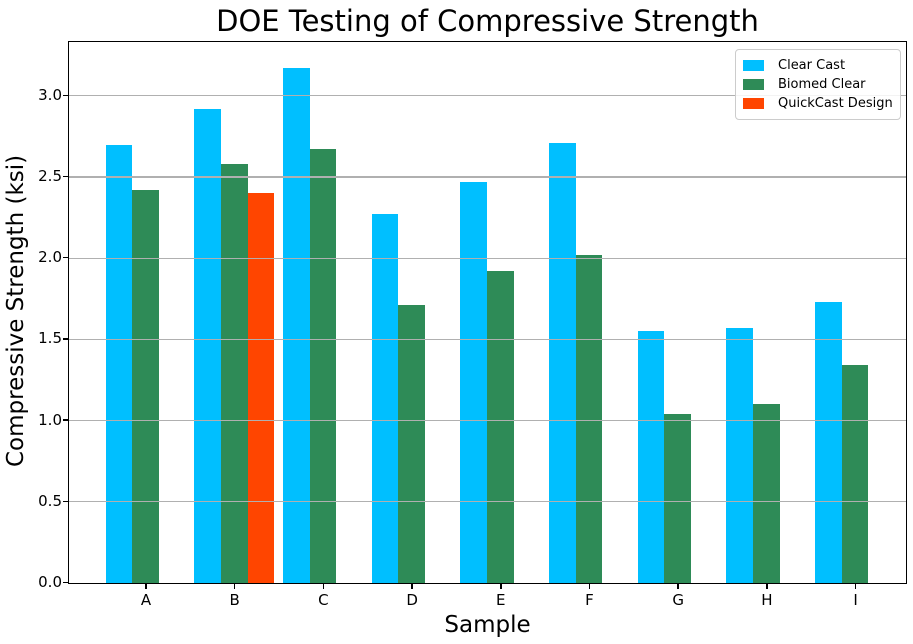  I want to click on x-tick-label-I: I, so click(855, 600).